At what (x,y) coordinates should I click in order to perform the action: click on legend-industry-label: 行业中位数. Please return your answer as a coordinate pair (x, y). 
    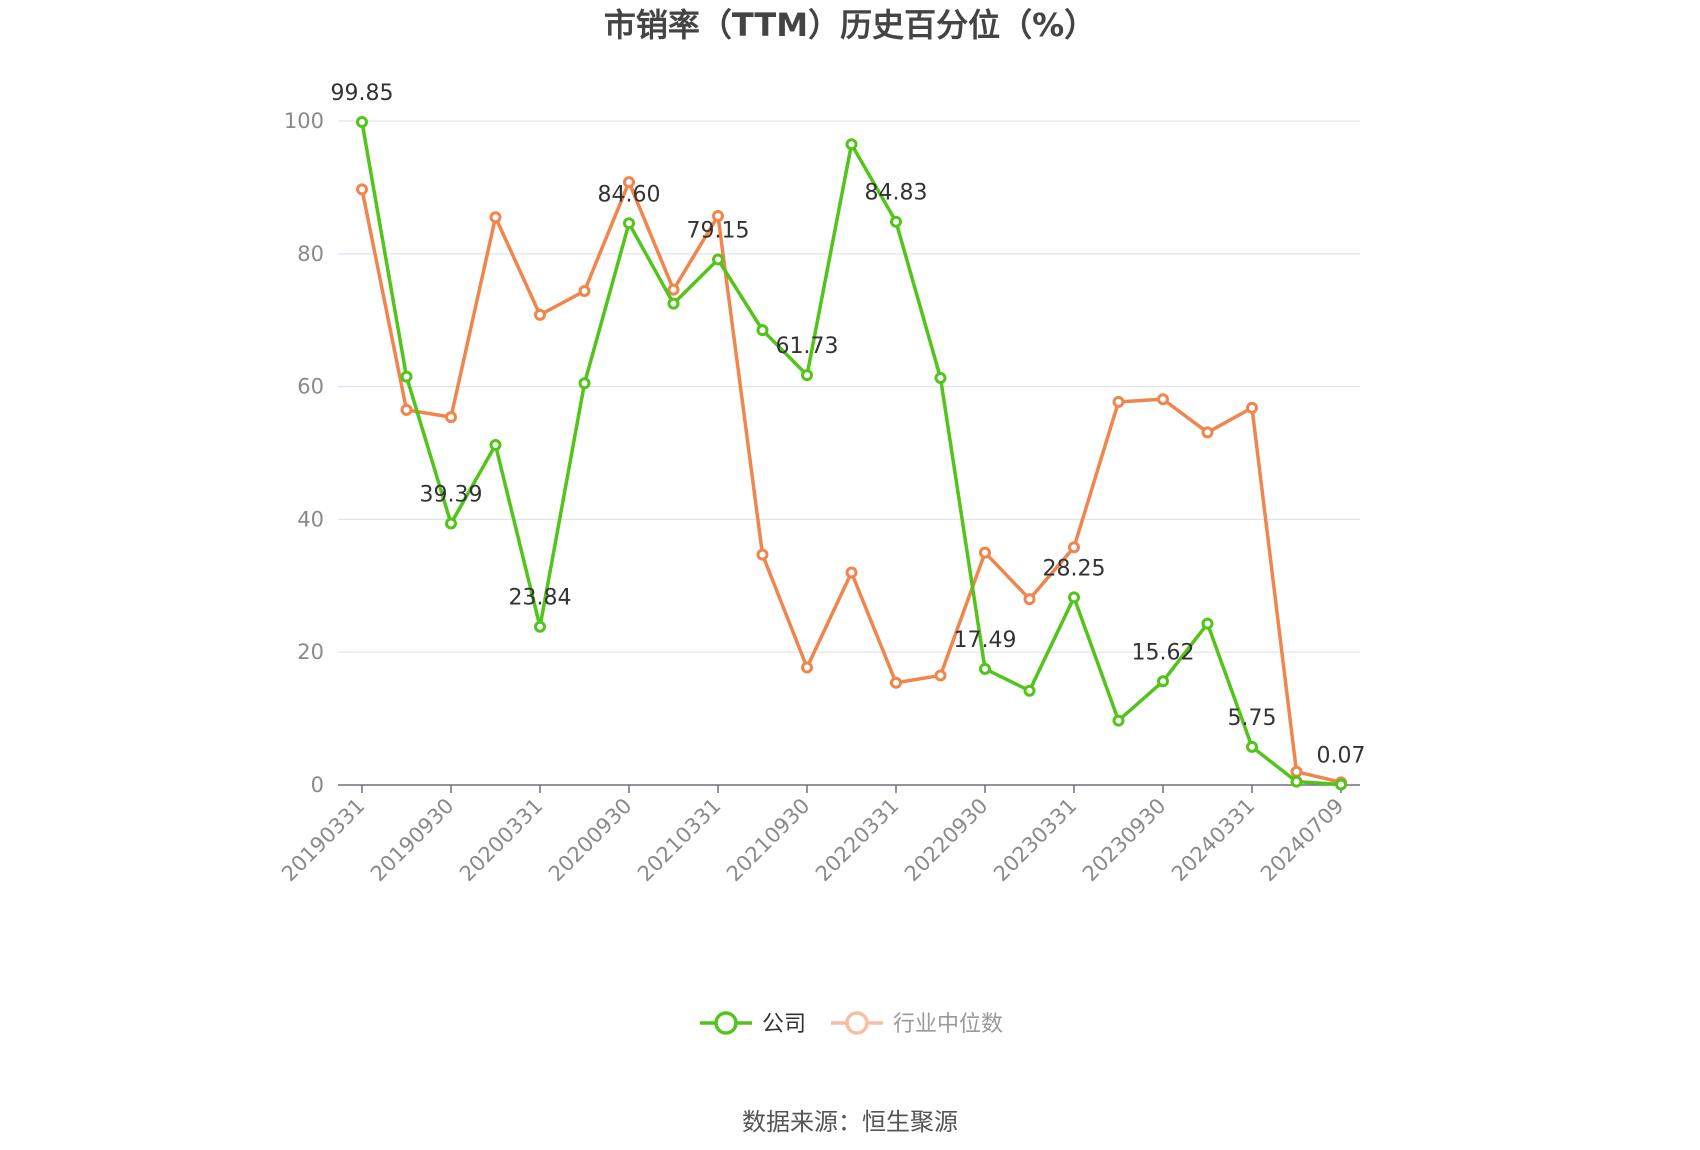
    Looking at the image, I should click on (948, 1024).